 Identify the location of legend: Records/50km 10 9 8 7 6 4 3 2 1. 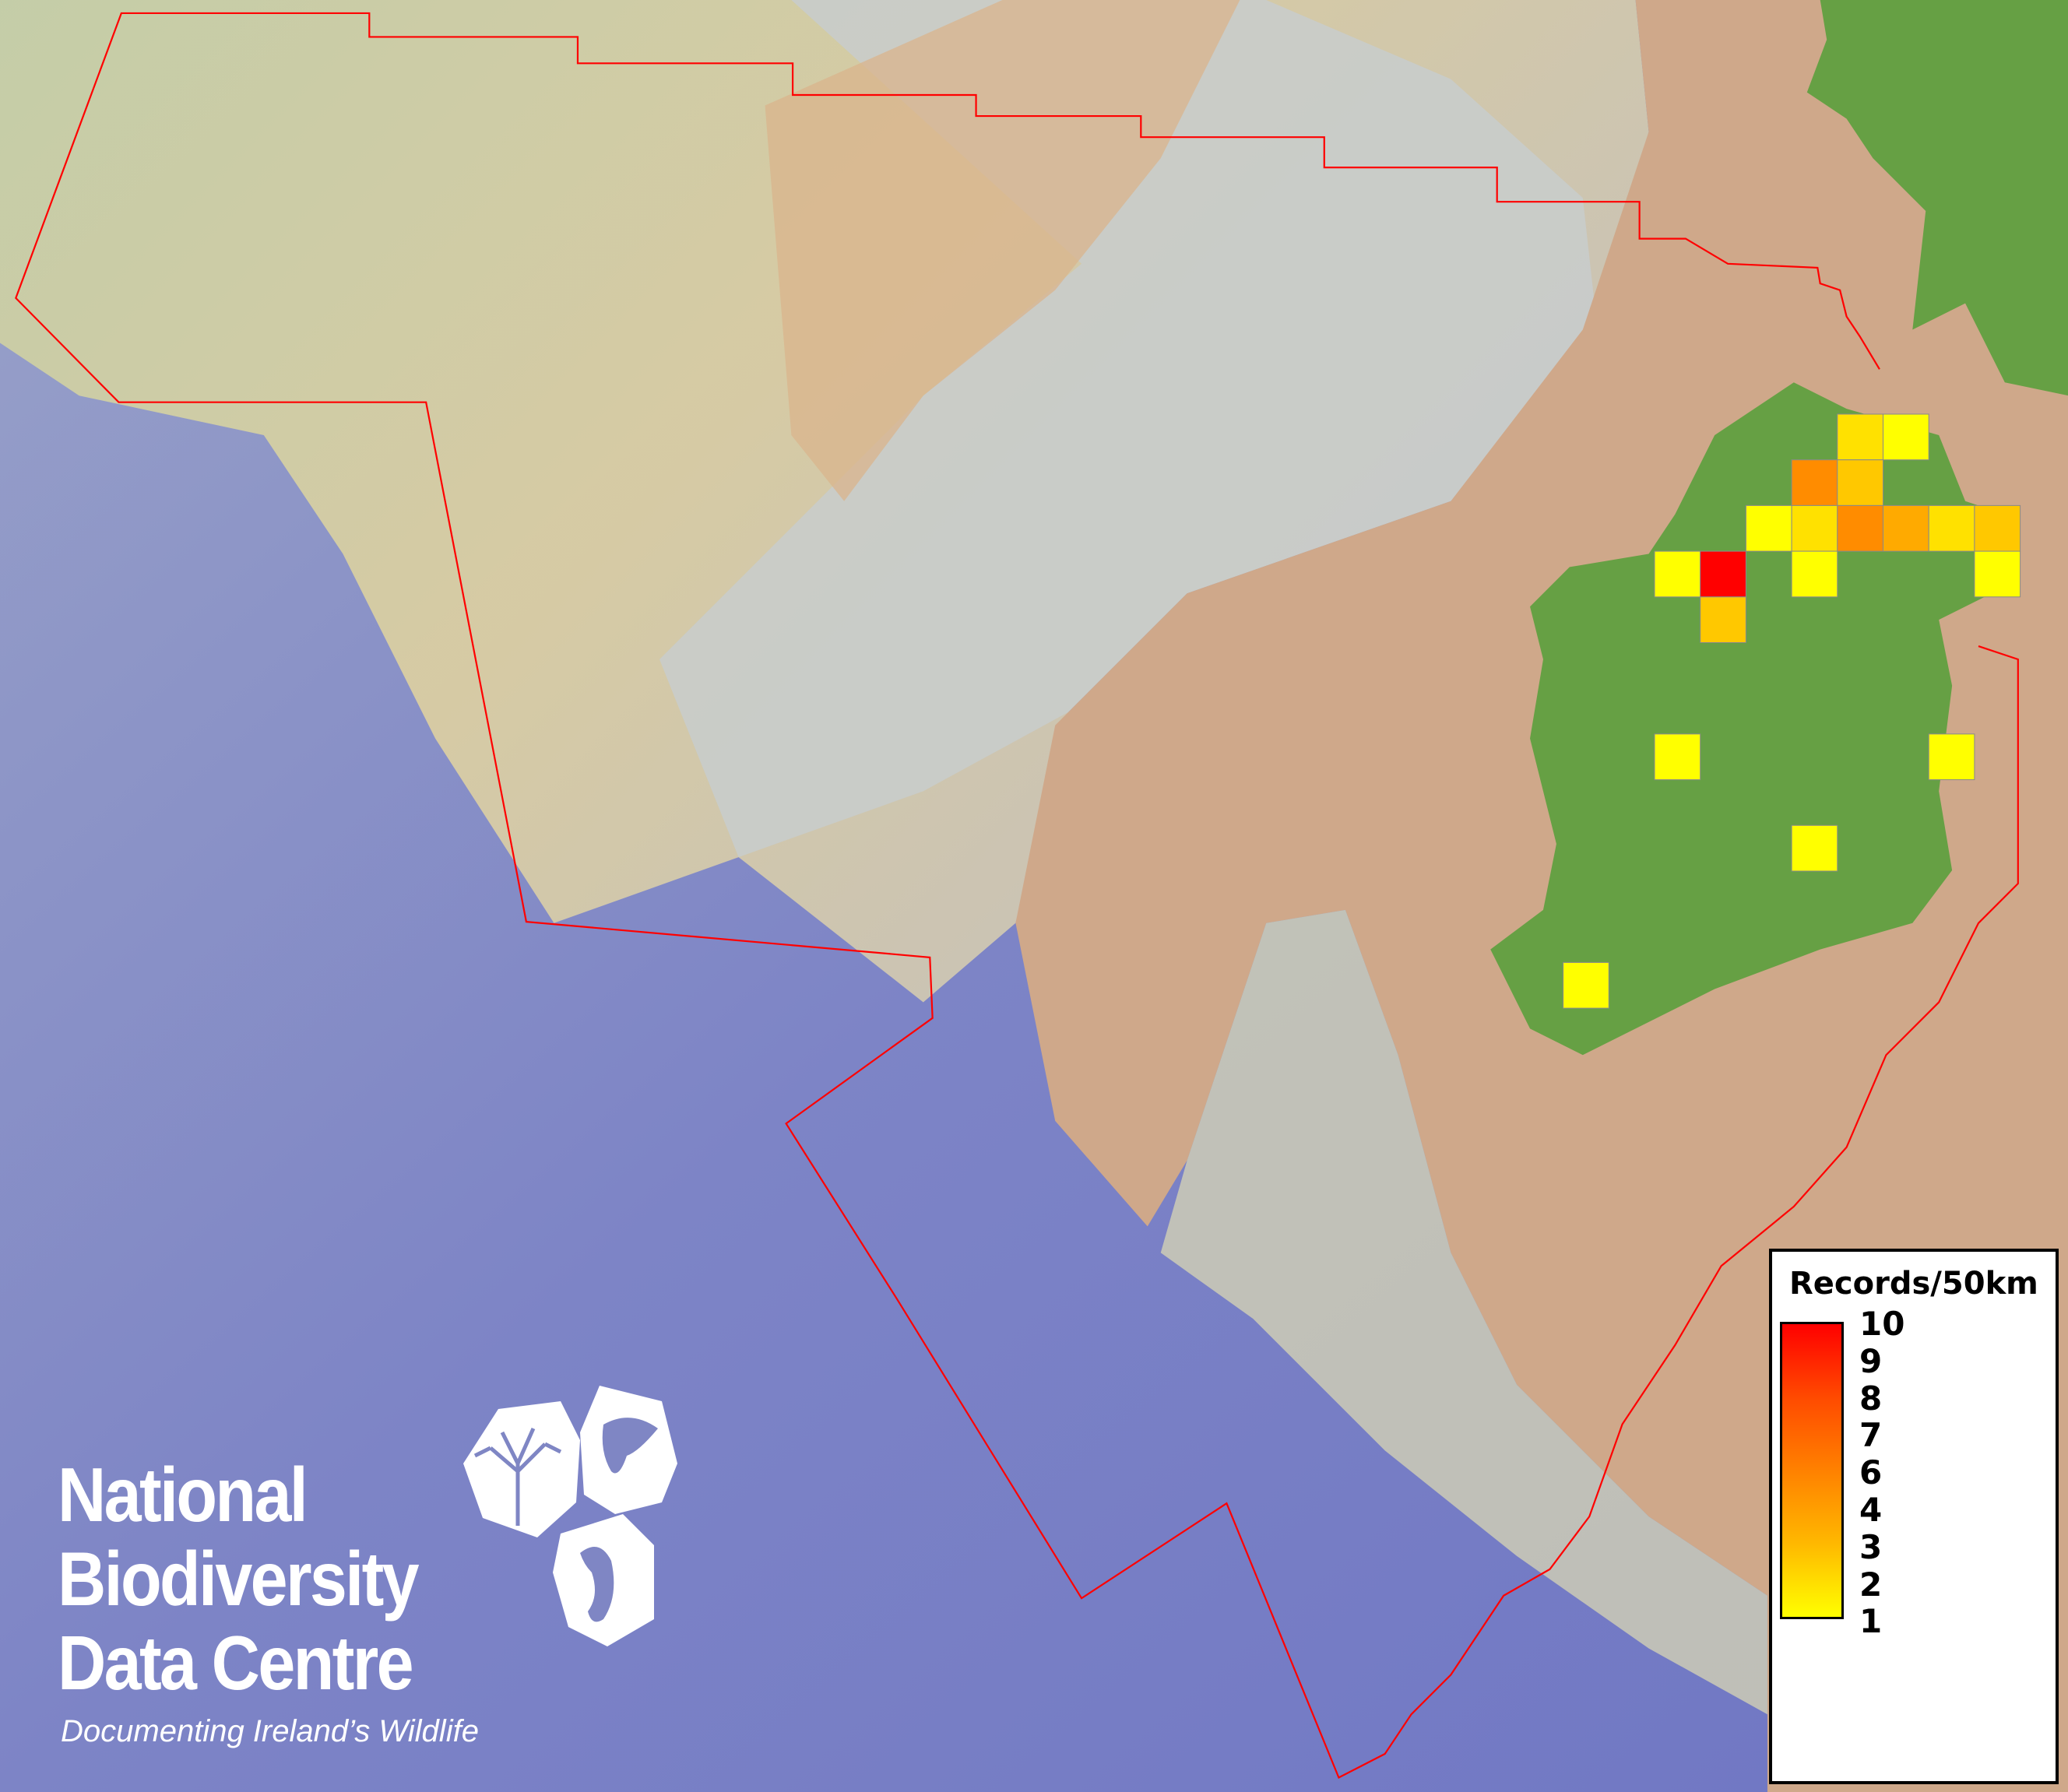
(1914, 1516).